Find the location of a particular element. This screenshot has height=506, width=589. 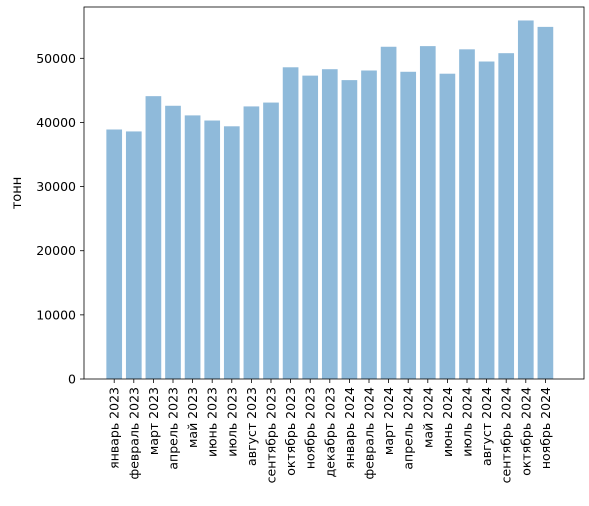

x-tick-label: сентябрь 2024 is located at coordinates (506, 435).